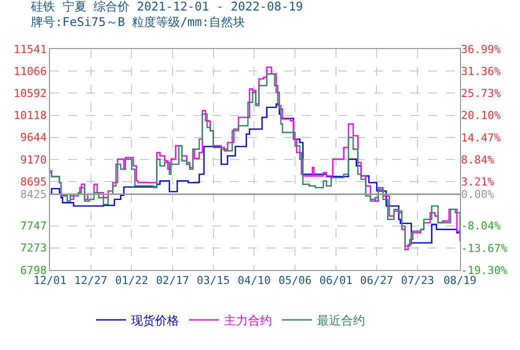 The height and width of the screenshot is (350, 520). What do you see at coordinates (33, 248) in the screenshot?
I see `y-tick-label: 7273` at bounding box center [33, 248].